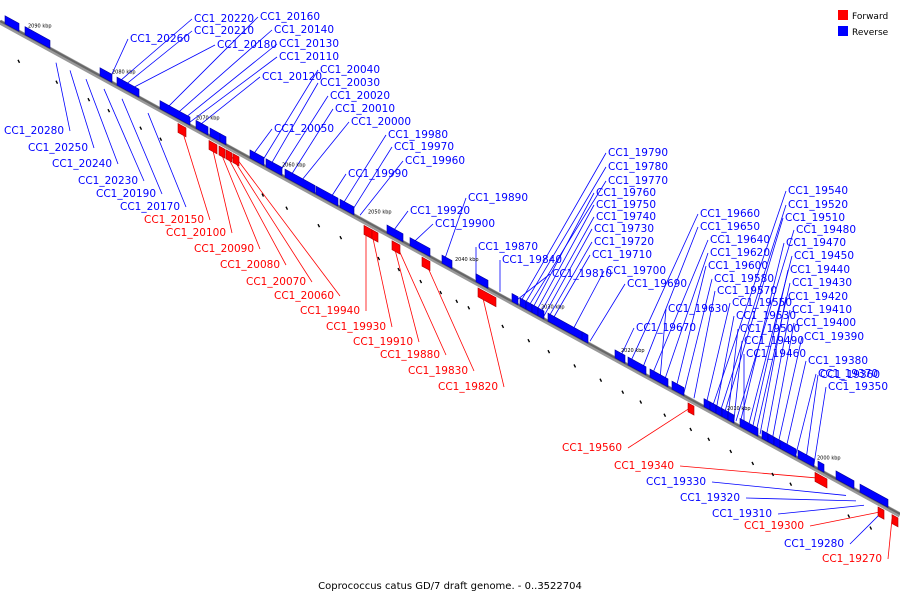  What do you see at coordinates (34, 131) in the screenshot?
I see `gene-label: CC1_20280` at bounding box center [34, 131].